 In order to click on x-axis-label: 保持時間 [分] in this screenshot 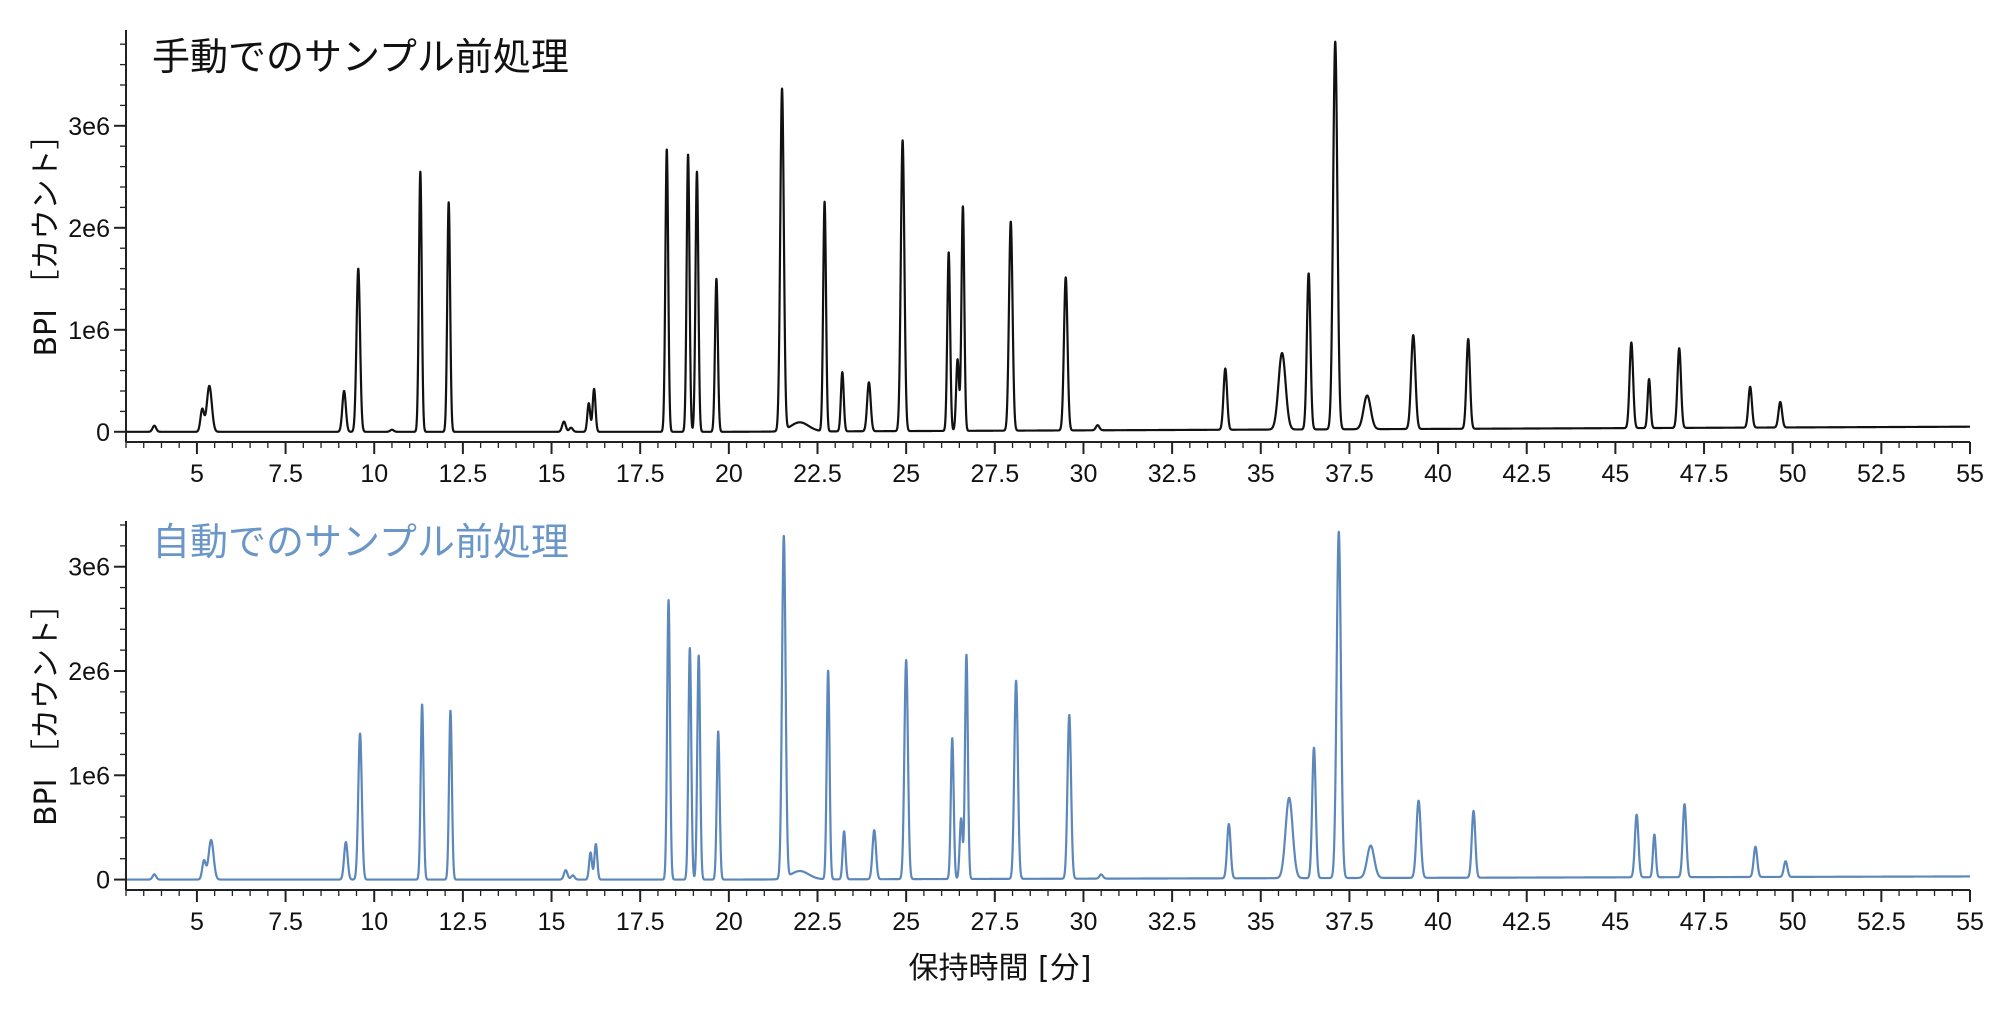, I will do `click(1000, 968)`.